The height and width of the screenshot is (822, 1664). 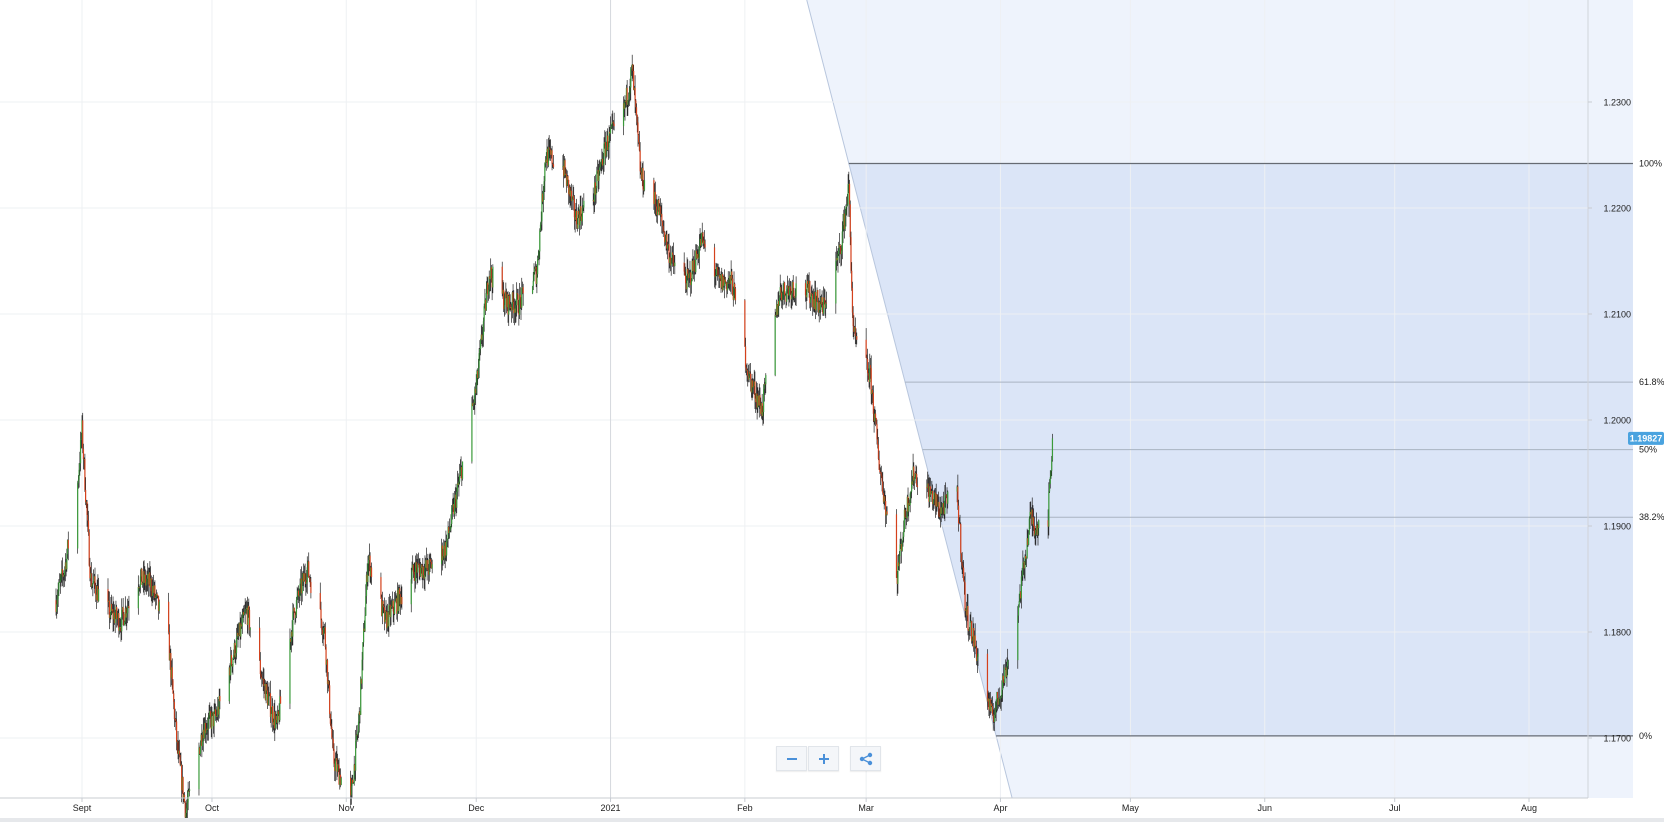 I want to click on zoom-in-button, so click(x=823, y=758).